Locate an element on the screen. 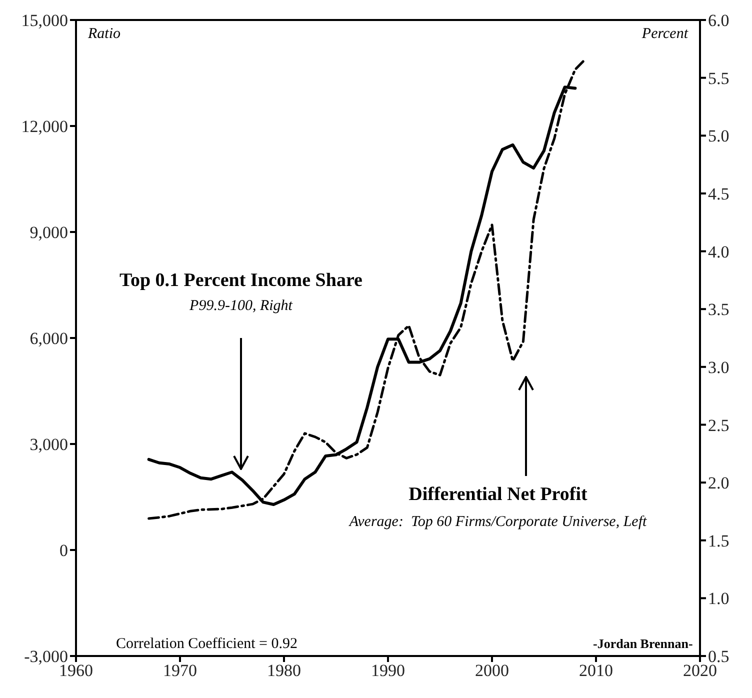 This screenshot has width=752, height=698. y2-tick-label: 1.0 is located at coordinates (719, 598).